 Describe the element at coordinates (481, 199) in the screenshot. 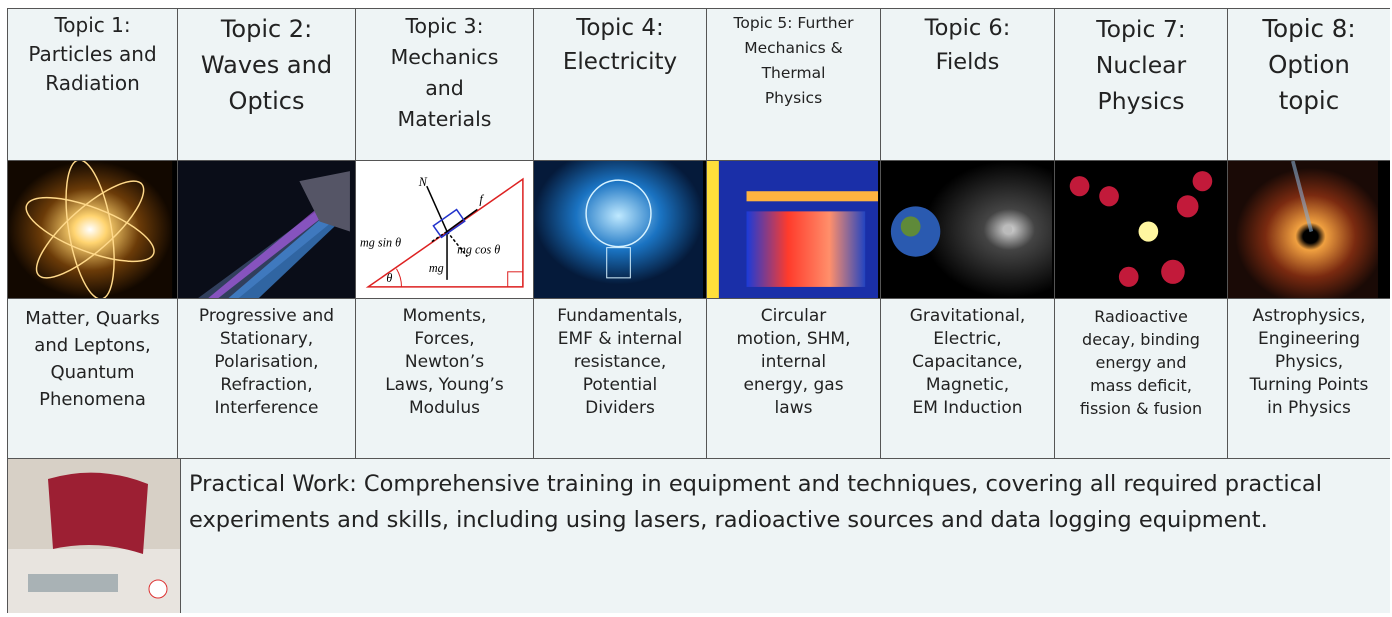

I see `diagram-label: f` at that location.